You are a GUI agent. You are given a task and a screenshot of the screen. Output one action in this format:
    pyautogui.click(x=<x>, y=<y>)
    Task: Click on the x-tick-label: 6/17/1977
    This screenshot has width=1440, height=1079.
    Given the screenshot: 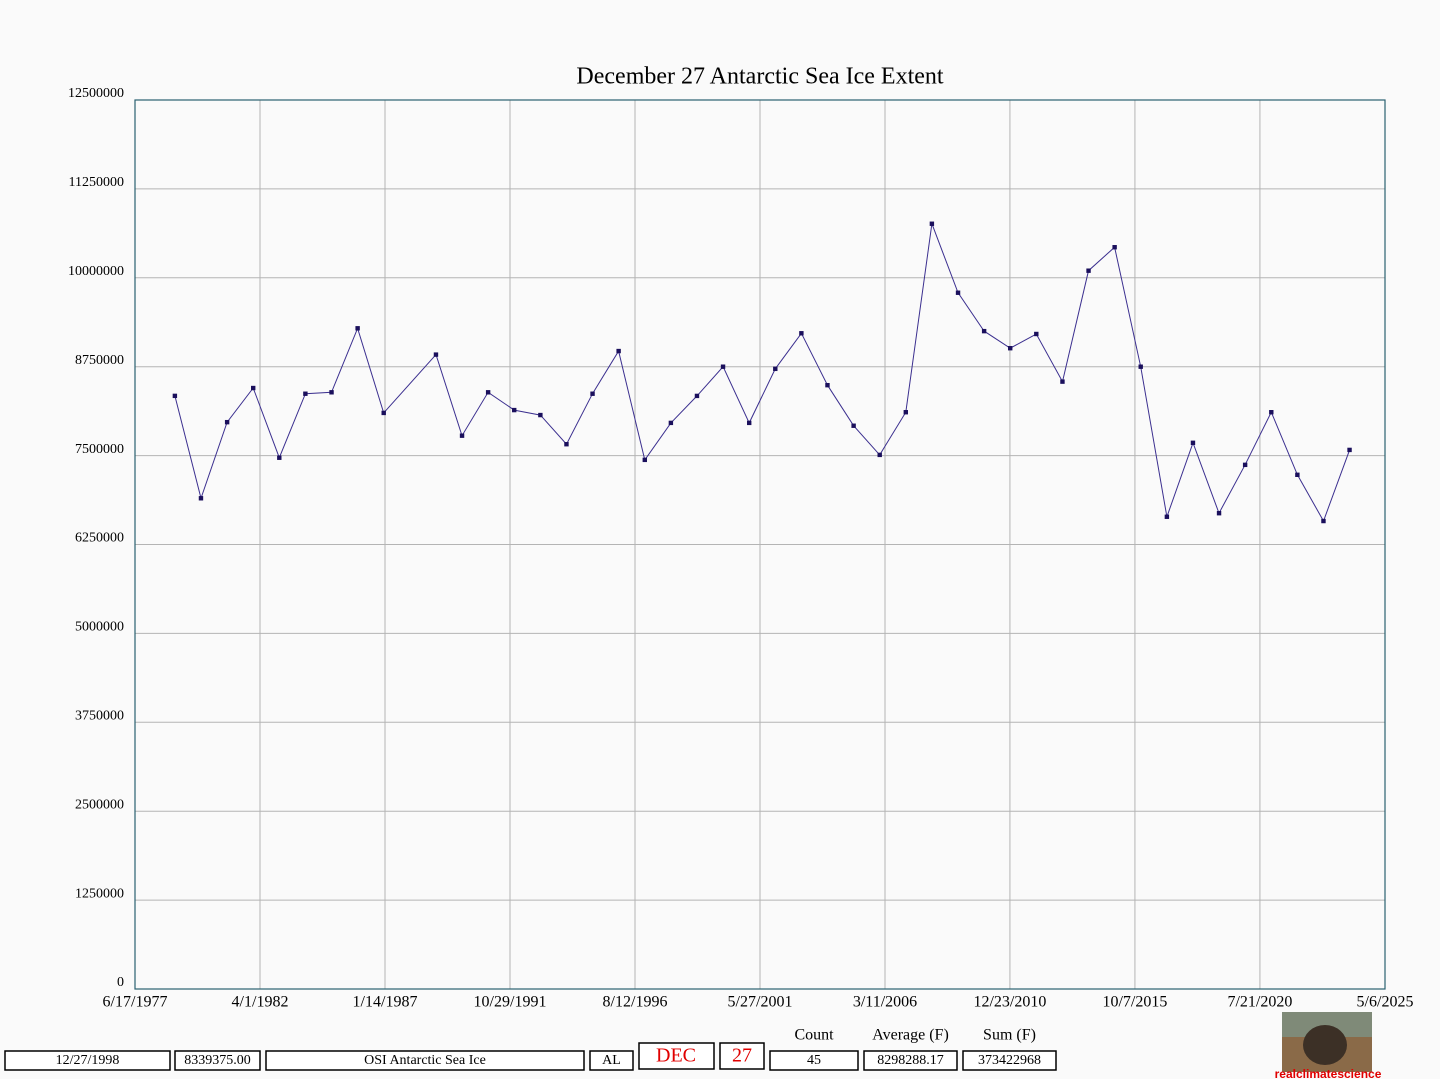 What is the action you would take?
    pyautogui.click(x=135, y=1002)
    